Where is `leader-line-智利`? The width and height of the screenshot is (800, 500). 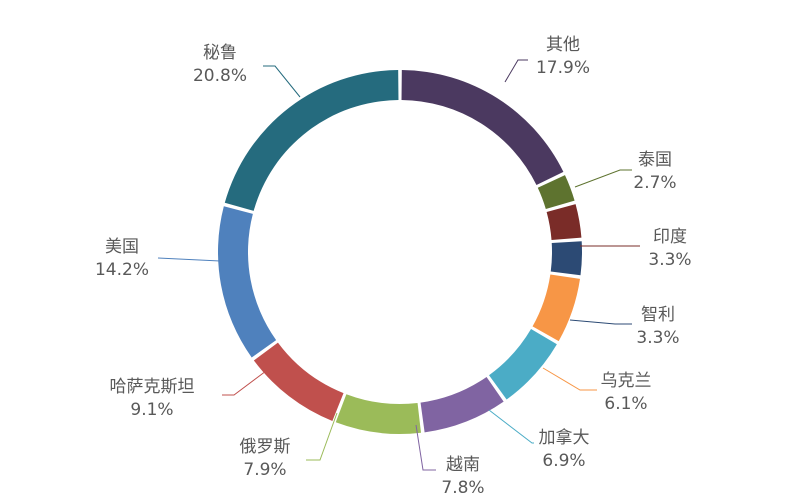 leader-line-智利 is located at coordinates (600, 322).